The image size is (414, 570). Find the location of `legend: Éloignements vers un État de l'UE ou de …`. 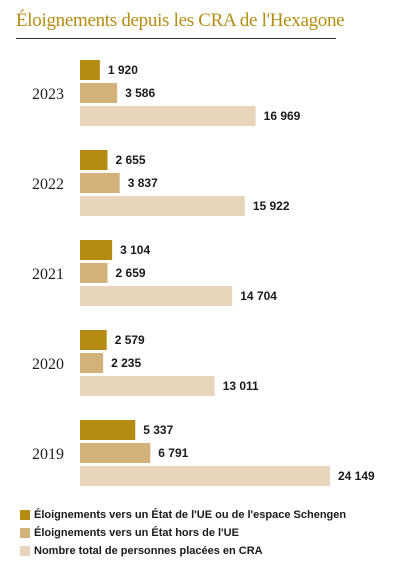

legend: Éloignements vers un État de l'UE ou de … is located at coordinates (183, 533).